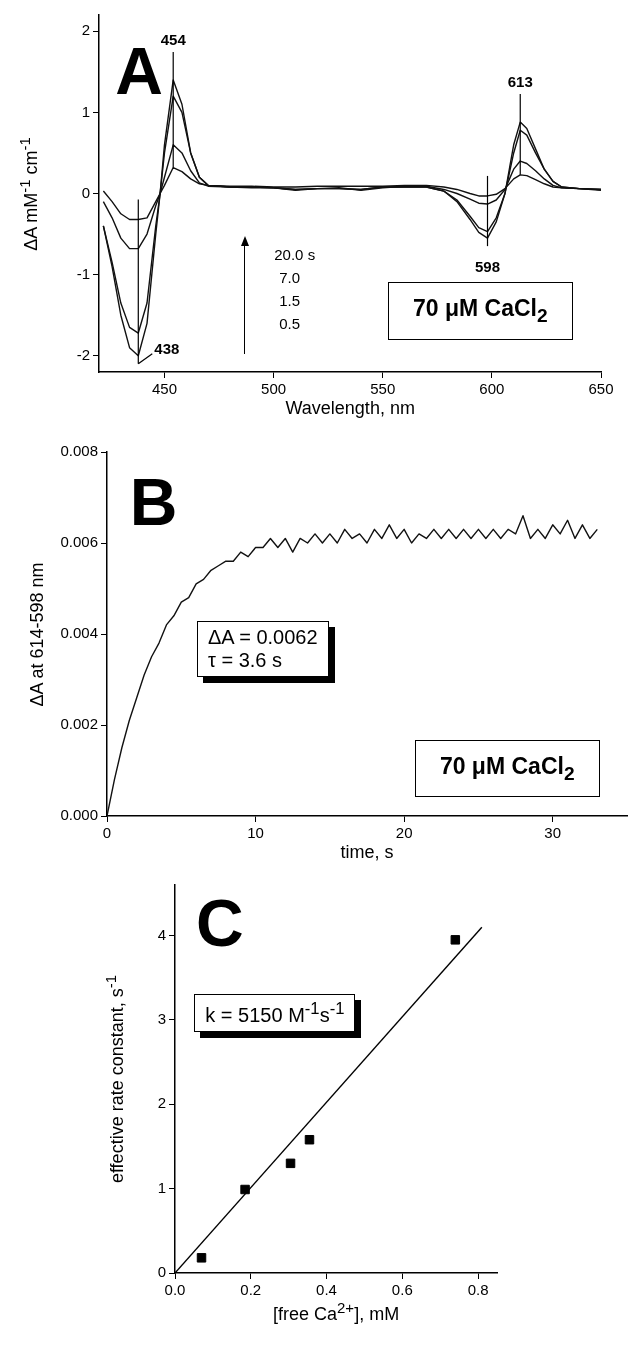  Describe the element at coordinates (161, 934) in the screenshot. I see `y-tick-label: 4` at that location.